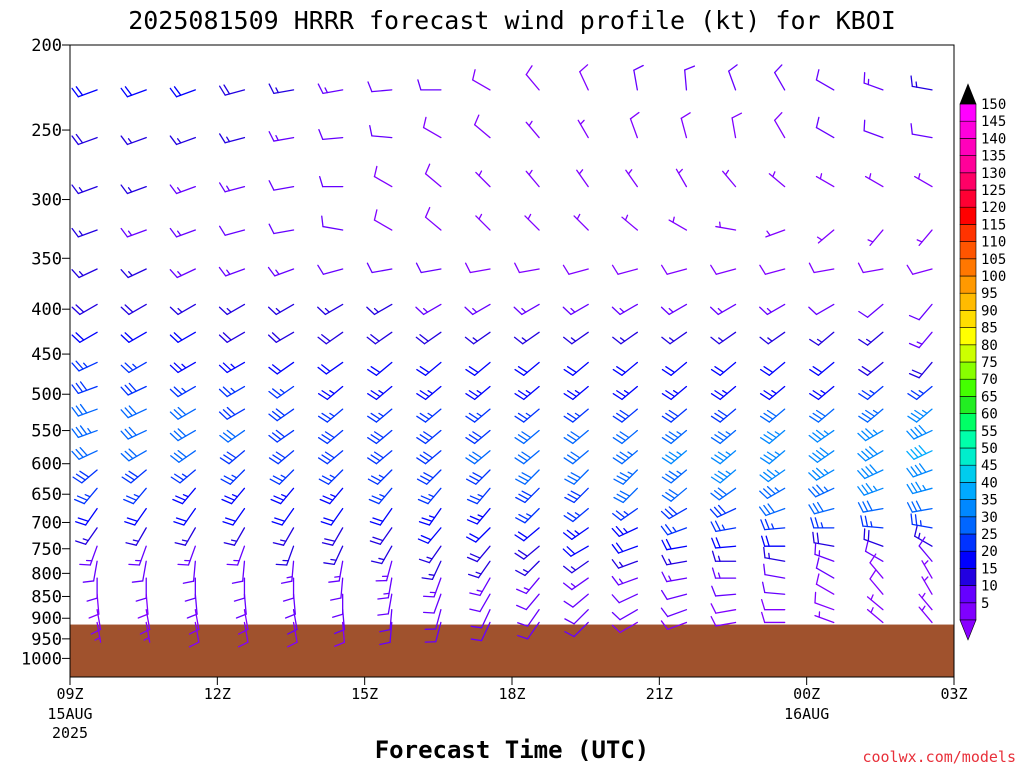 Image resolution: width=1024 pixels, height=768 pixels. What do you see at coordinates (69, 714) in the screenshot?
I see `x-tick-sublabel: 15AUG` at bounding box center [69, 714].